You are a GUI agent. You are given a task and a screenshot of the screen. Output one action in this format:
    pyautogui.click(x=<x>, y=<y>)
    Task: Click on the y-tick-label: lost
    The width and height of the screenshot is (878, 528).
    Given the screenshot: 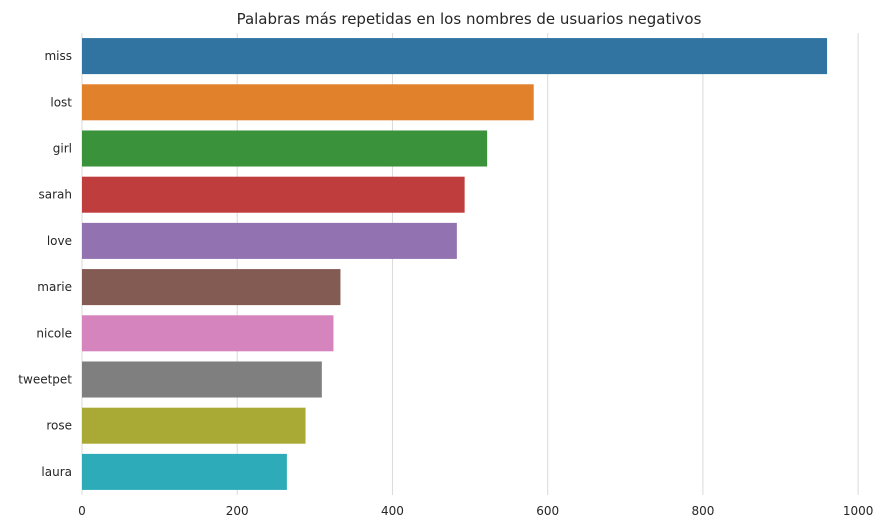 What is the action you would take?
    pyautogui.click(x=61, y=102)
    